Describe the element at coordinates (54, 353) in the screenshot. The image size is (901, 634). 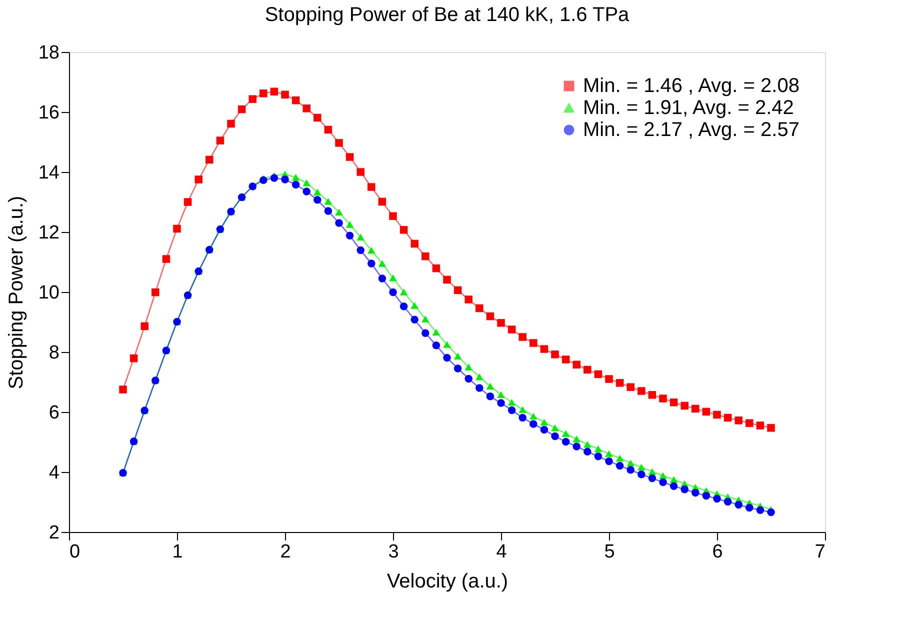
I see `y-tick-label: 8` at that location.